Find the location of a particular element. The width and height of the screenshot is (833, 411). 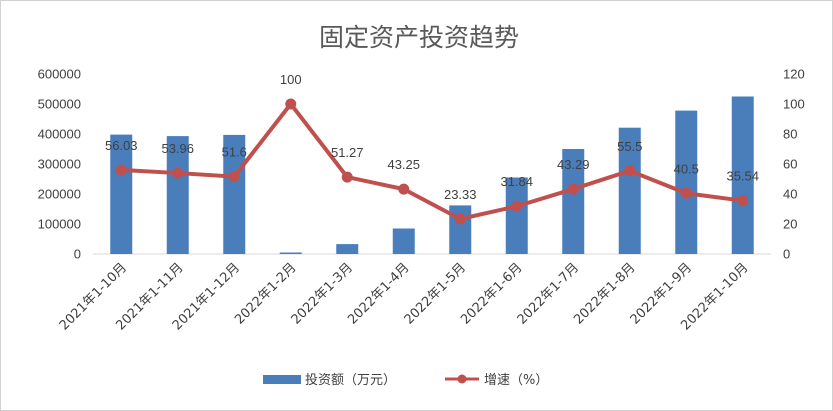

line-data-label: 100 is located at coordinates (291, 79).